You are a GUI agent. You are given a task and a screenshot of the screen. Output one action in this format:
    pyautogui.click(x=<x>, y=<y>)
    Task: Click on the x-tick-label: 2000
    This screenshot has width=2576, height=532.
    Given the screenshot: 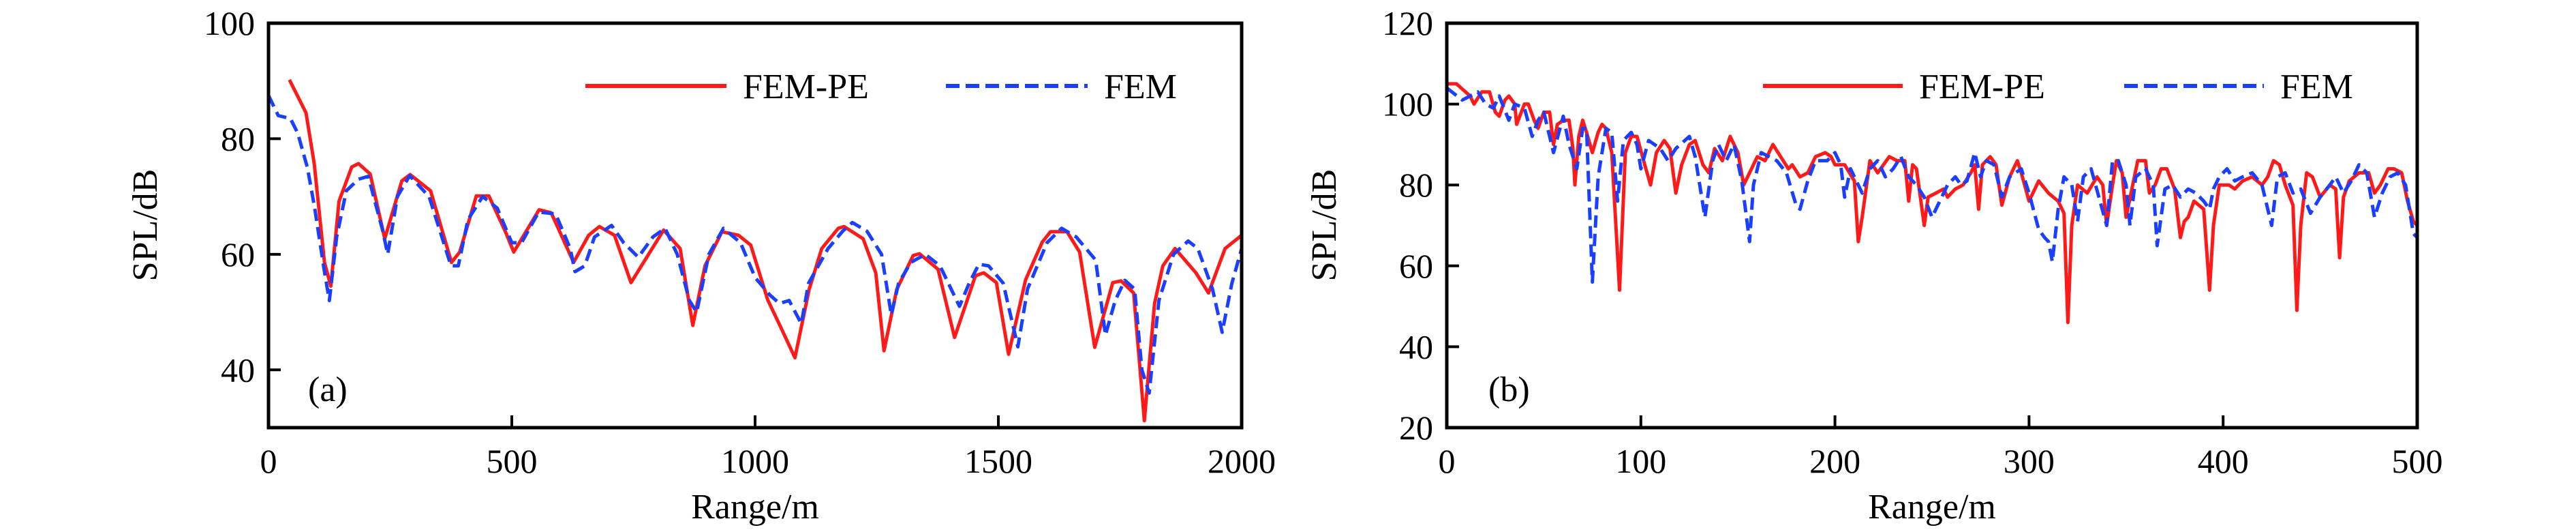 What is the action you would take?
    pyautogui.click(x=1242, y=461)
    